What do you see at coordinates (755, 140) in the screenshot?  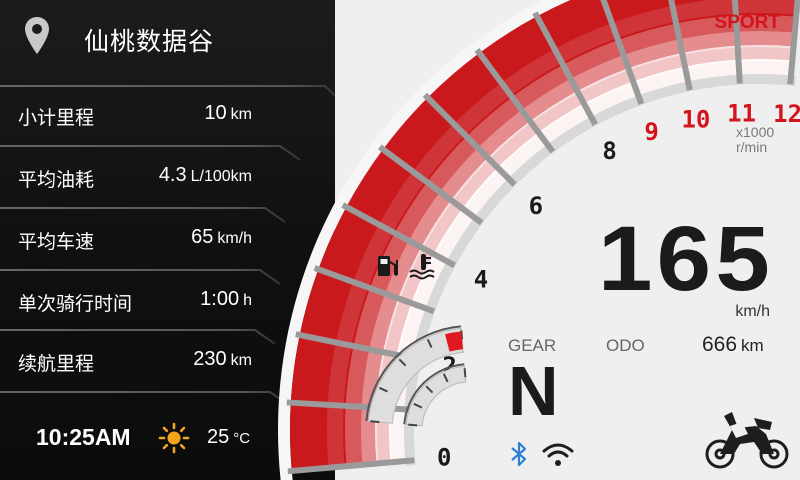 I see `rpm-unit-label: x1000 r/min` at bounding box center [755, 140].